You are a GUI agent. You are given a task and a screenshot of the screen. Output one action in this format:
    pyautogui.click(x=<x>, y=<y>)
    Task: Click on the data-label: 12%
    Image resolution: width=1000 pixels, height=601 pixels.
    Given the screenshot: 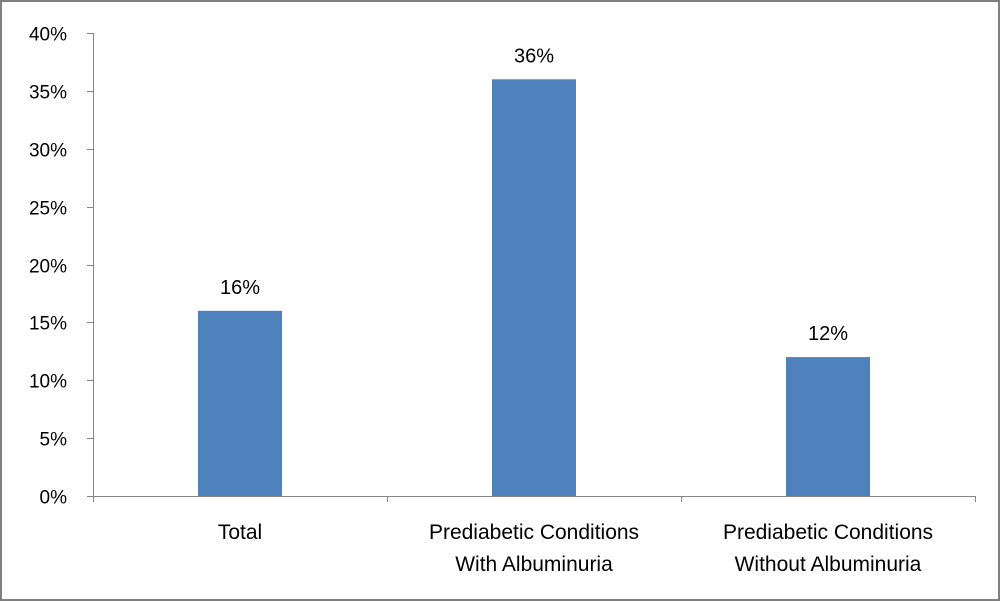 What is the action you would take?
    pyautogui.click(x=828, y=334)
    